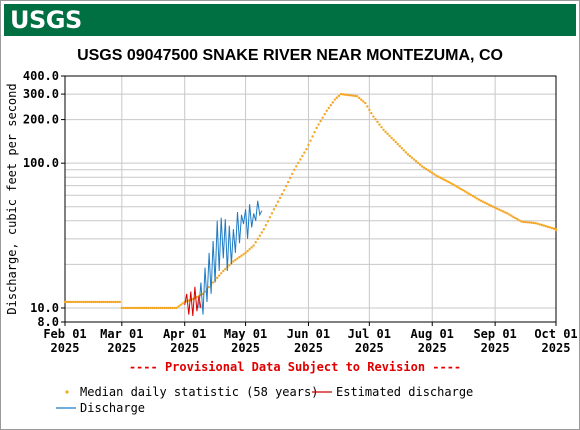 The height and width of the screenshot is (430, 580). What do you see at coordinates (184, 334) in the screenshot?
I see `x-tick-label: Apr 01` at bounding box center [184, 334].